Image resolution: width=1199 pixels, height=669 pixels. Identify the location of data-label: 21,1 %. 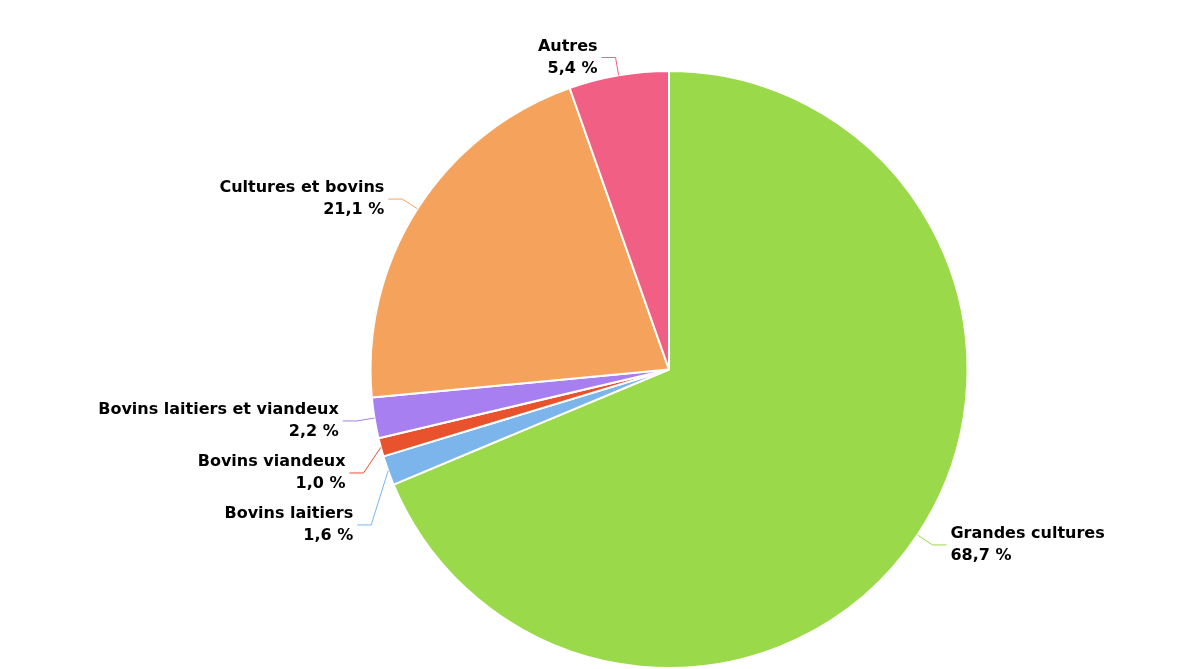
(354, 209).